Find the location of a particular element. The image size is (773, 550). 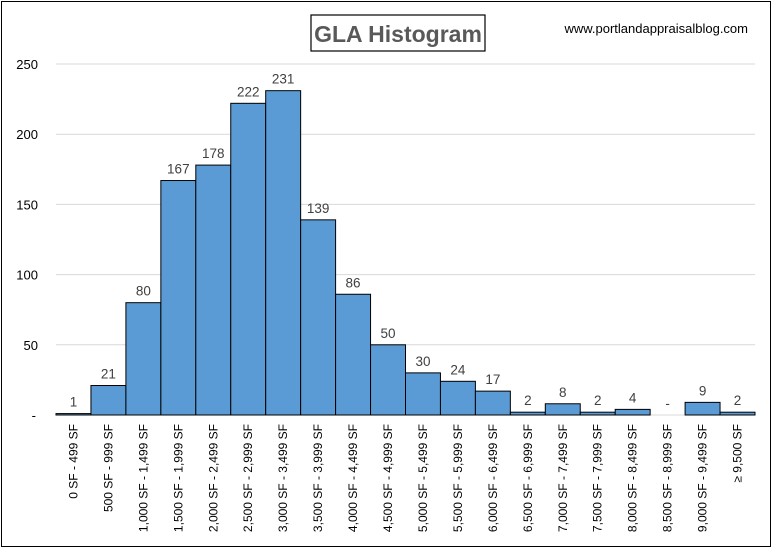

data-label: 222 is located at coordinates (248, 91).